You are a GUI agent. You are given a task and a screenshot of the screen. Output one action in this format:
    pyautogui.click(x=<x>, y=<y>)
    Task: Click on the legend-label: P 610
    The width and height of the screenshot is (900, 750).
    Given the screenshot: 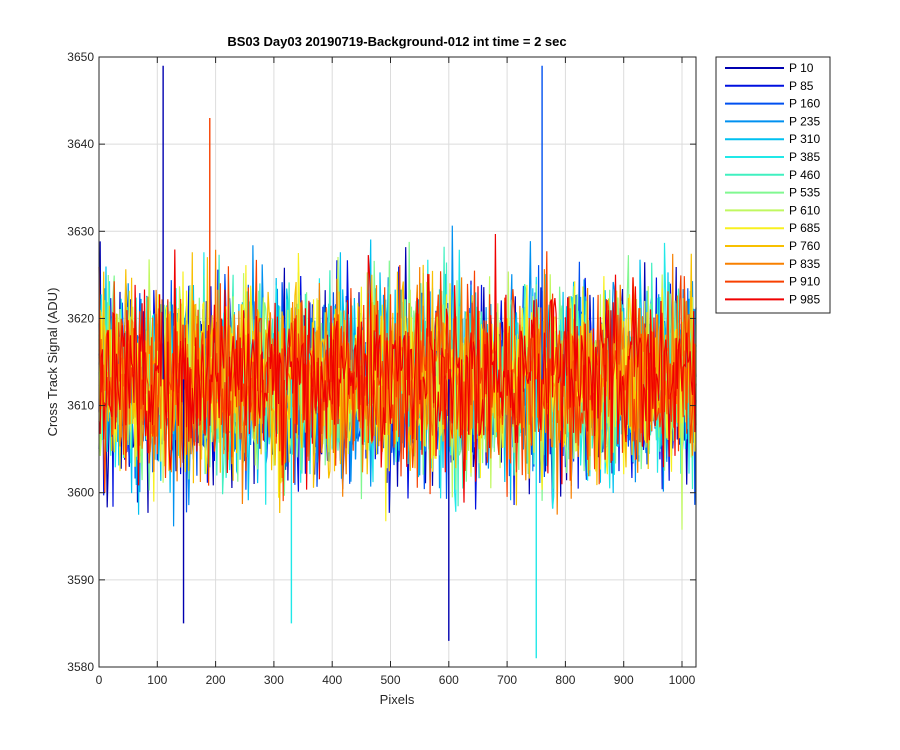 What is the action you would take?
    pyautogui.click(x=804, y=210)
    